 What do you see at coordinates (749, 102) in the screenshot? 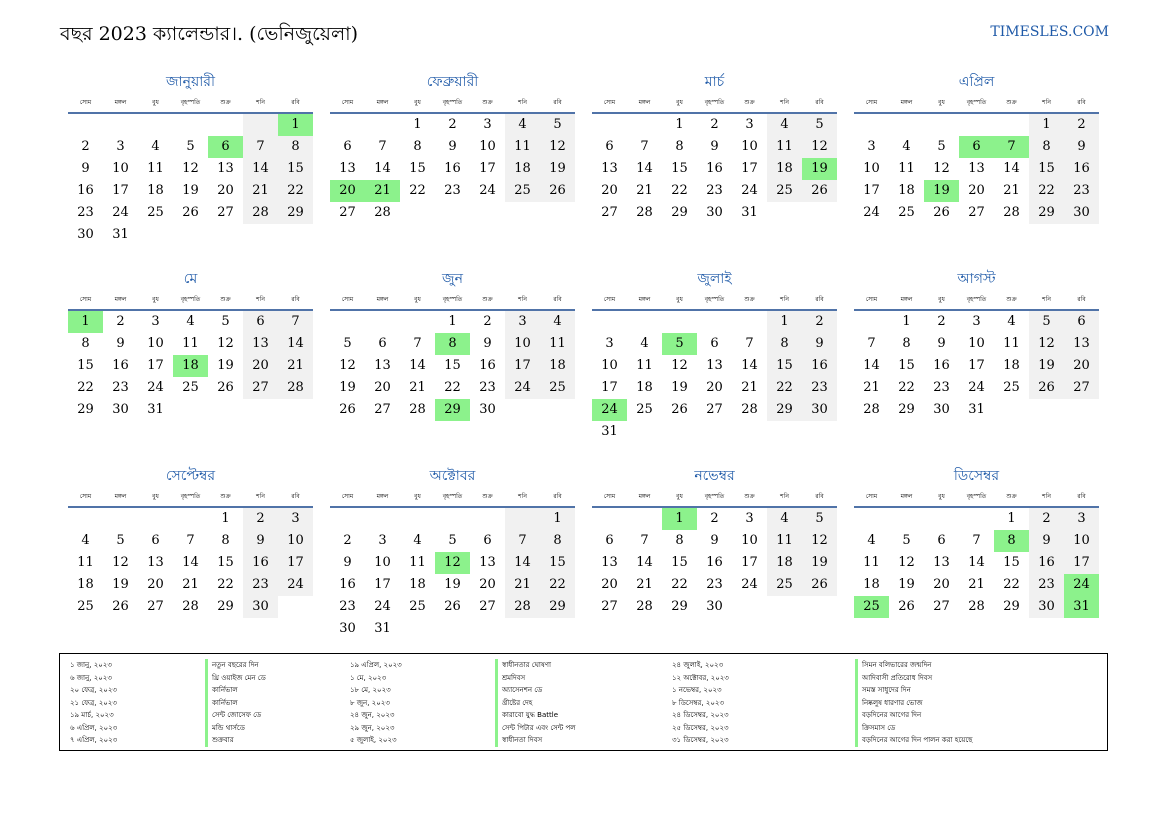
I see `weekday-label: শুক্র` at bounding box center [749, 102].